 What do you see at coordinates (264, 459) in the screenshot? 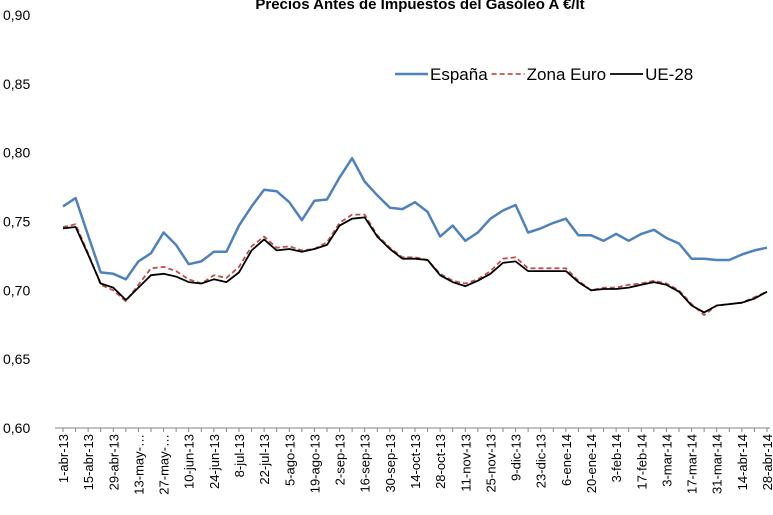
I see `x-tick-label: 22-jul-13` at bounding box center [264, 459].